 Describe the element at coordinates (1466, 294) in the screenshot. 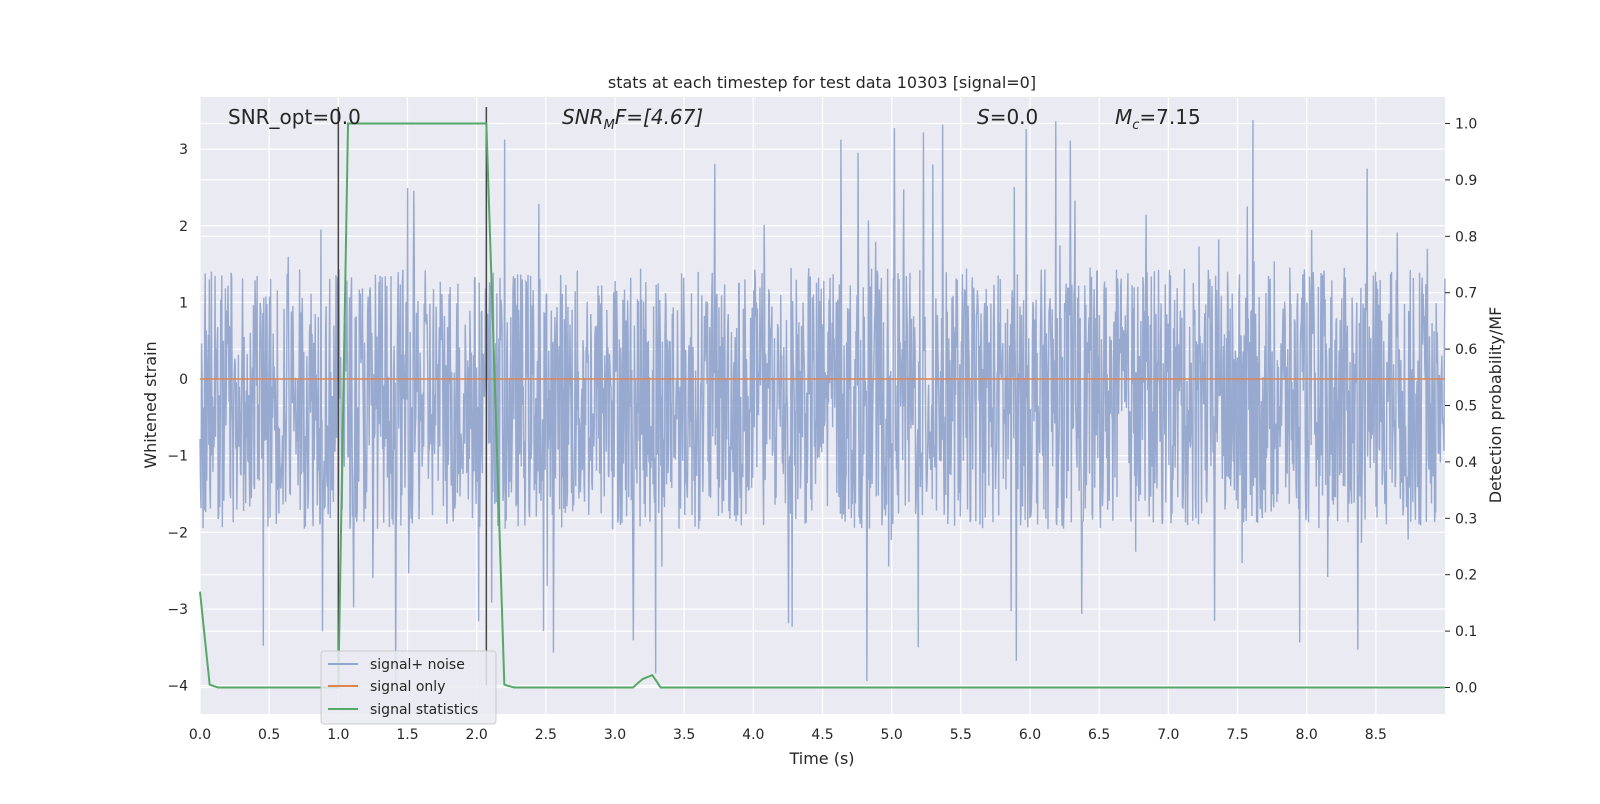

I see `y-right-tick-label: 0.7` at that location.